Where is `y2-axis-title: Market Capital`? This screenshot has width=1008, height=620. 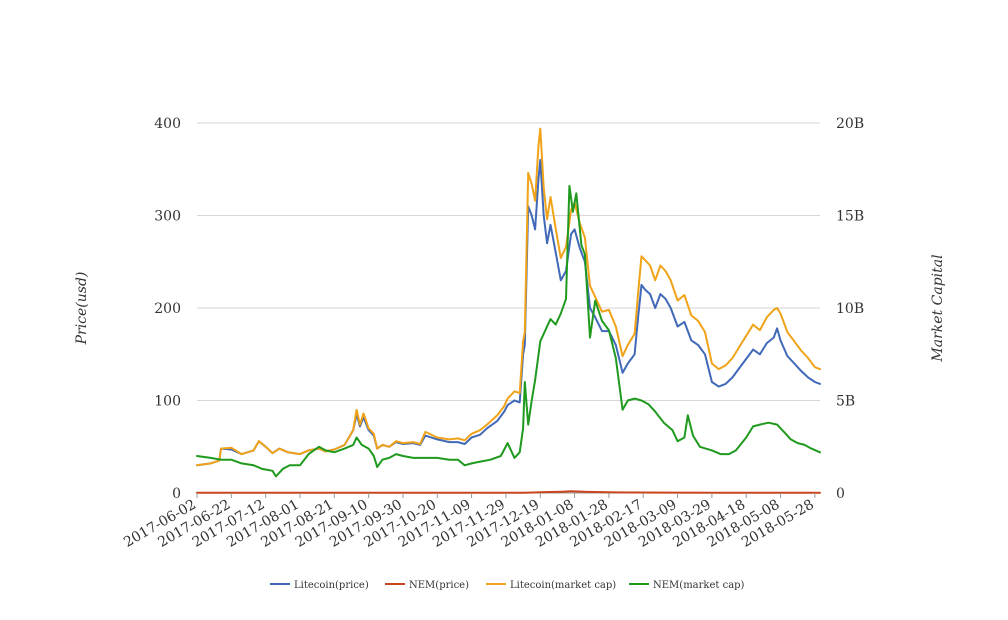 y2-axis-title: Market Capital is located at coordinates (938, 308).